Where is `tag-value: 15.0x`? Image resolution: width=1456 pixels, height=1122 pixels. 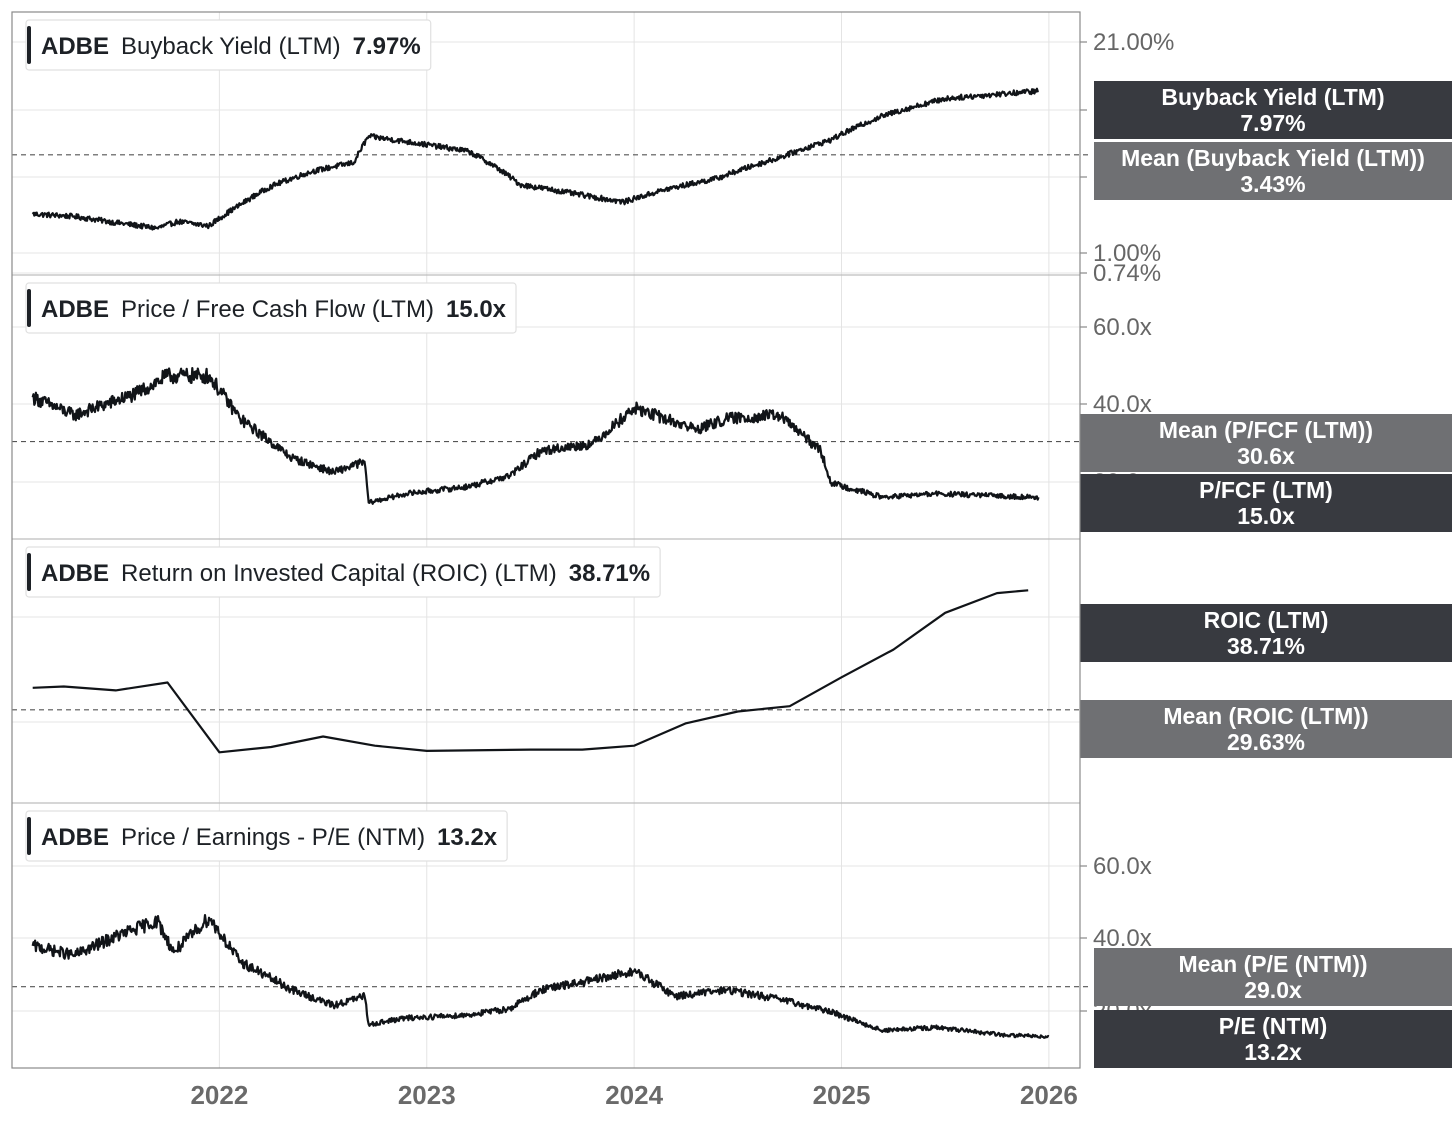 tag-value: 15.0x is located at coordinates (1266, 516).